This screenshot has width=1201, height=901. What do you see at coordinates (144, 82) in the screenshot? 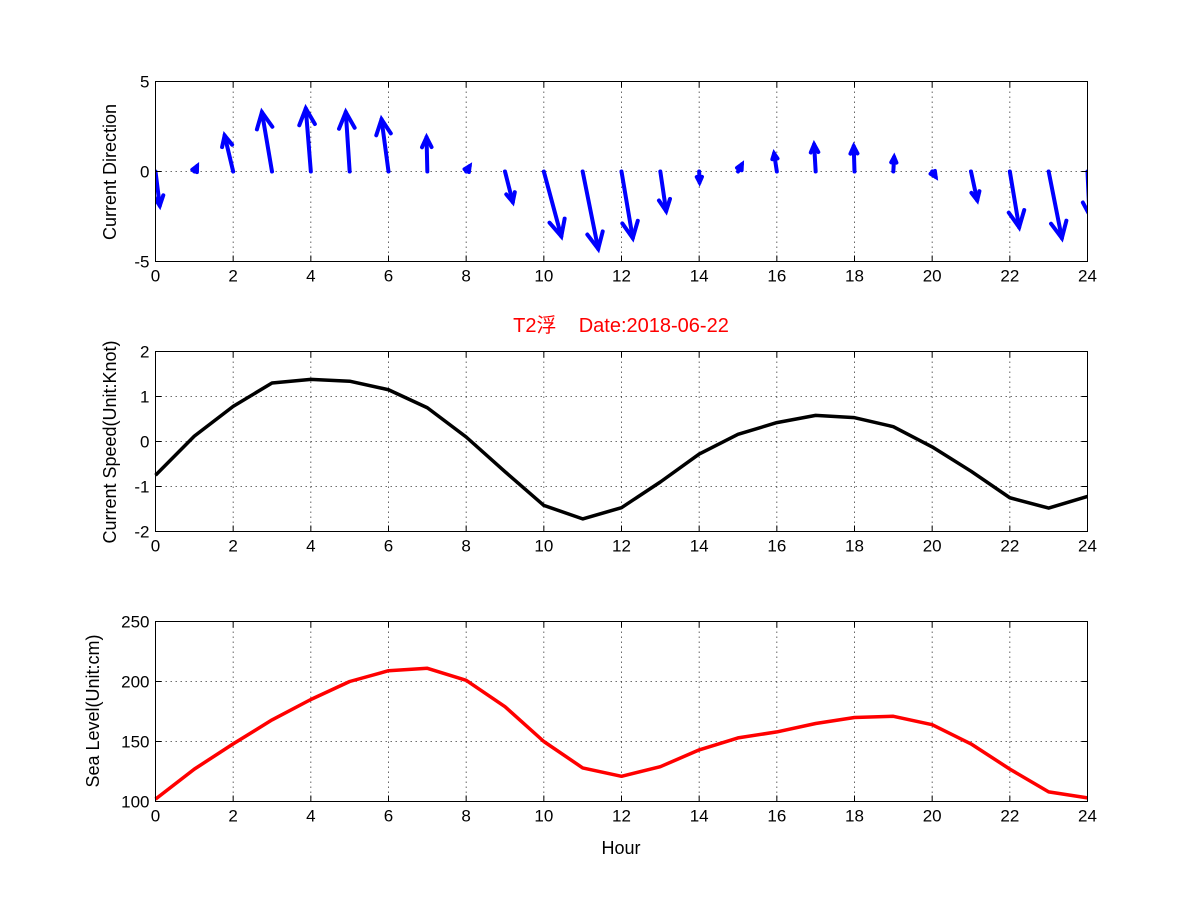
I see `direction-y-tick-label: 5` at bounding box center [144, 82].